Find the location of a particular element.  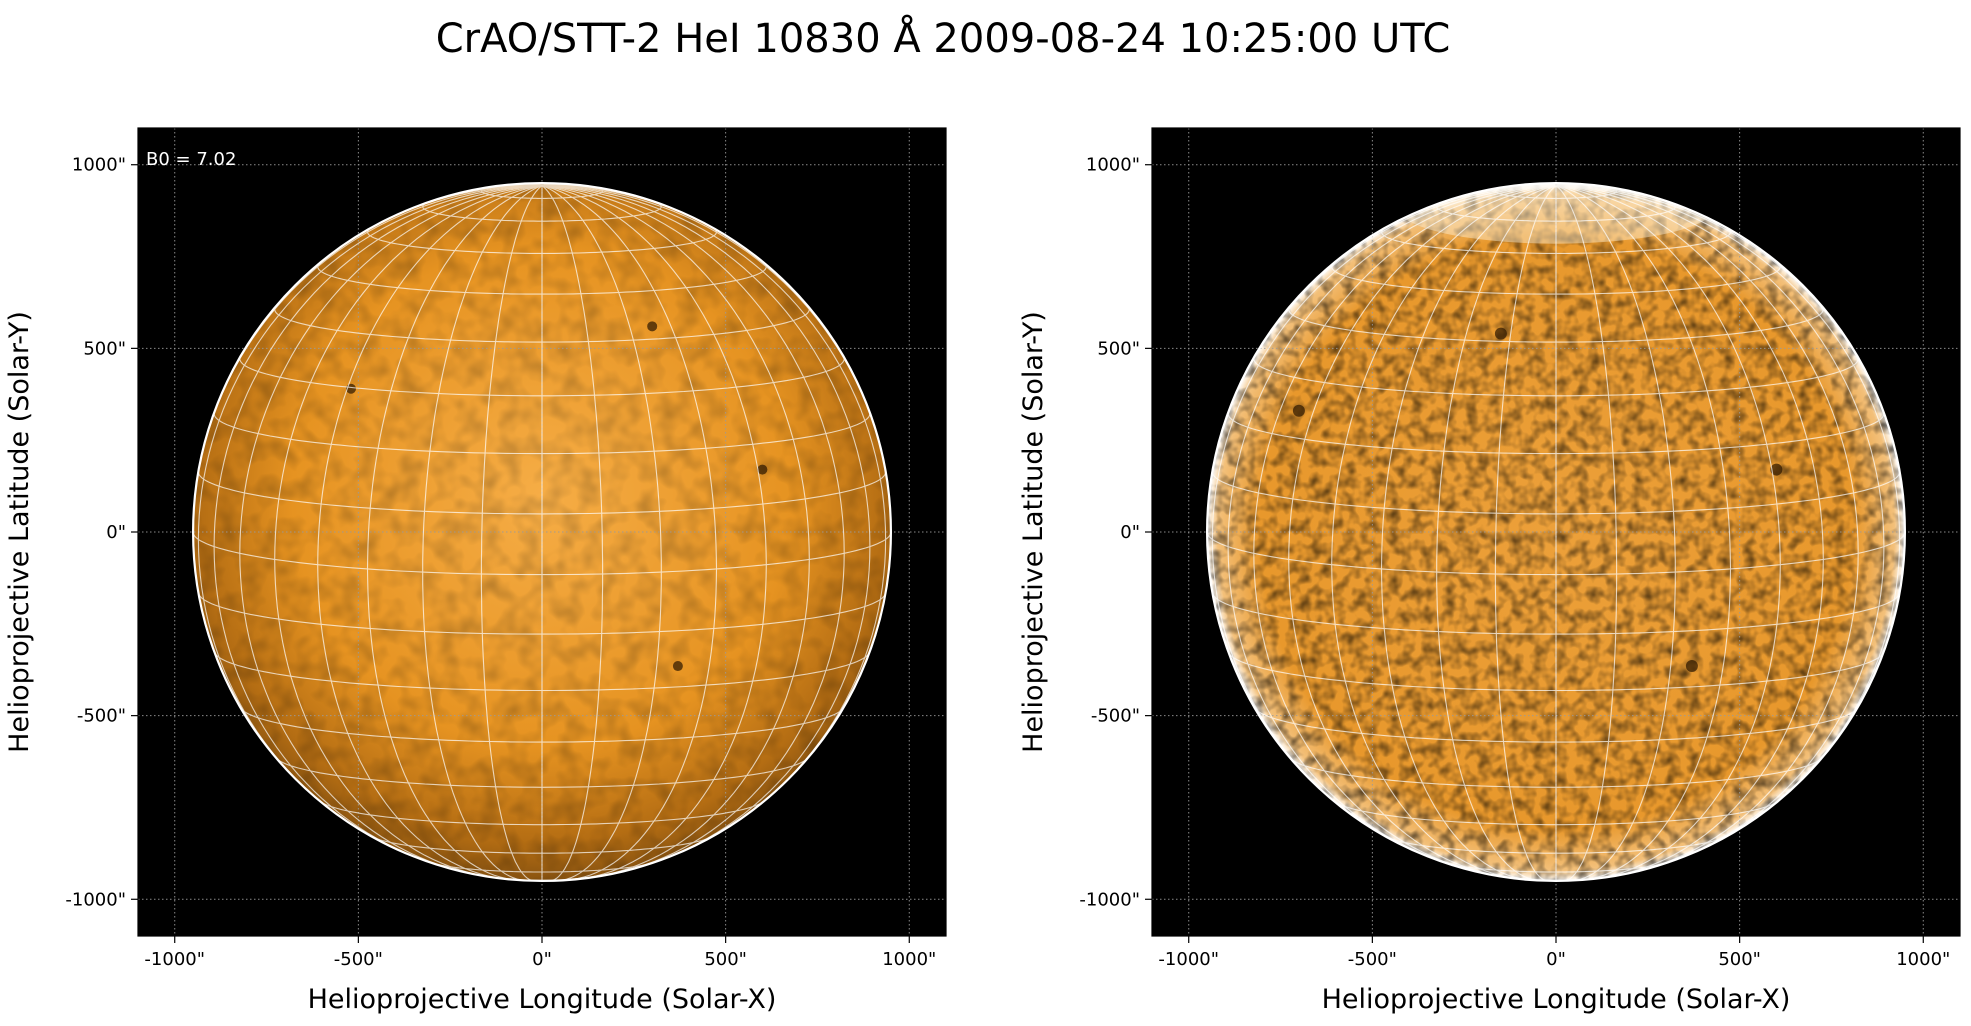

dark-features is located at coordinates (1537, 500).